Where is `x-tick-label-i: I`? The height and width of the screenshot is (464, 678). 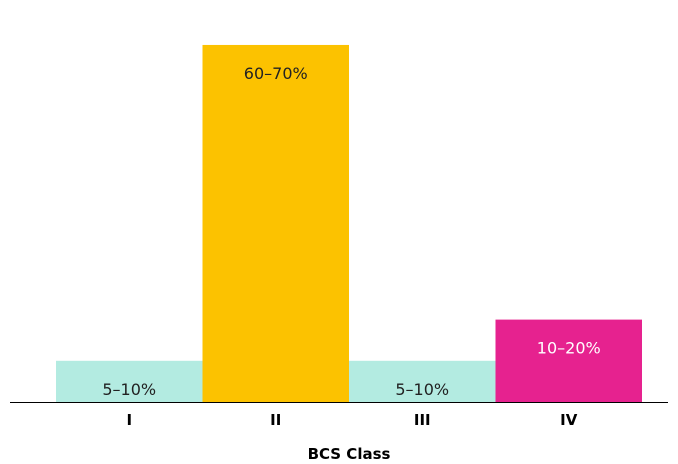
x-tick-label-i: I is located at coordinates (129, 420).